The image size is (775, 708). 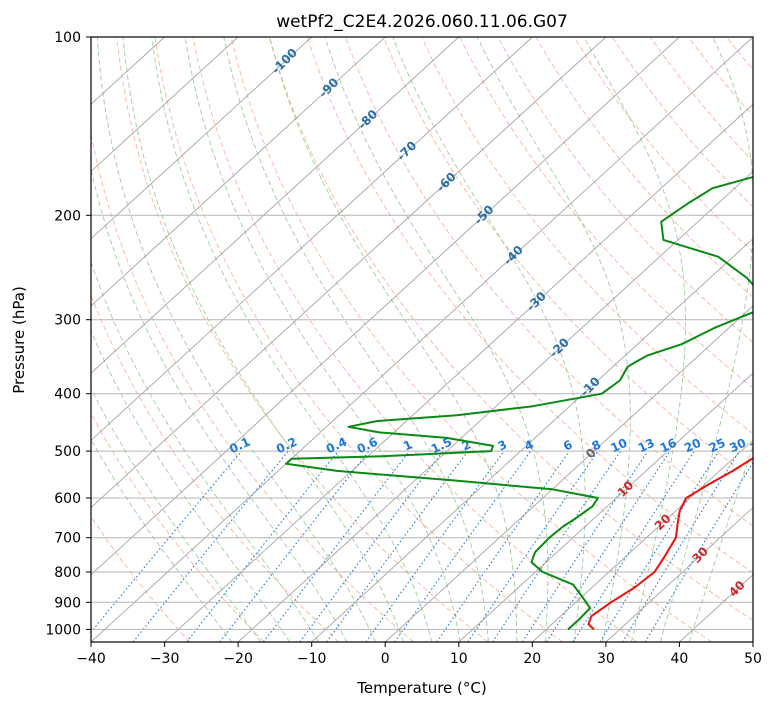 What do you see at coordinates (737, 446) in the screenshot?
I see `mixing-ratio-label: 30` at bounding box center [737, 446].